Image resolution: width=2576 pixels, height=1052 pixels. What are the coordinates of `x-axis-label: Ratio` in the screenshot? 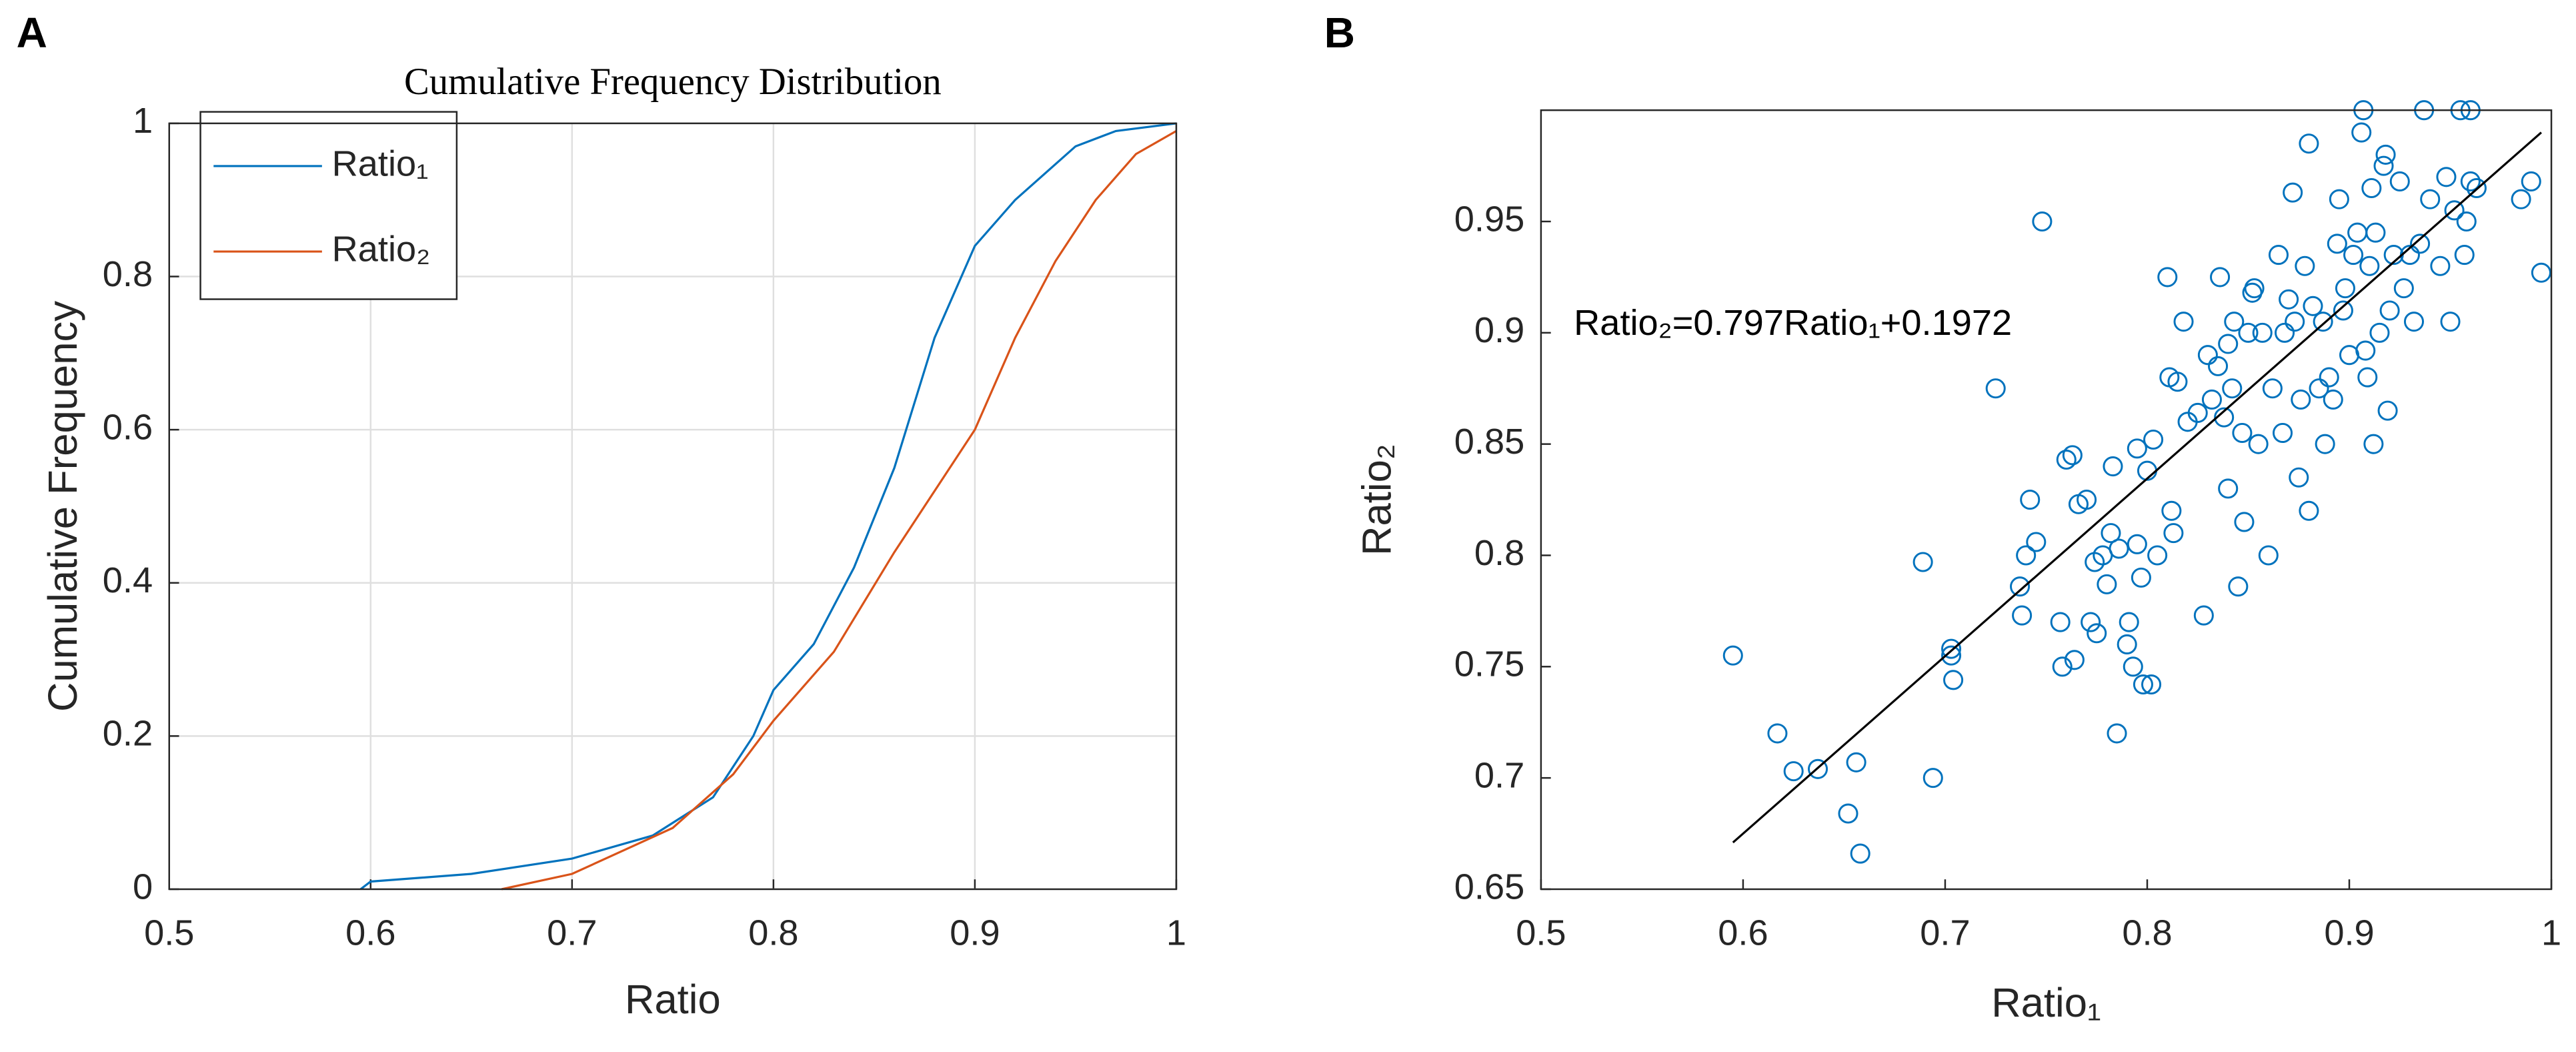 It's located at (673, 1000).